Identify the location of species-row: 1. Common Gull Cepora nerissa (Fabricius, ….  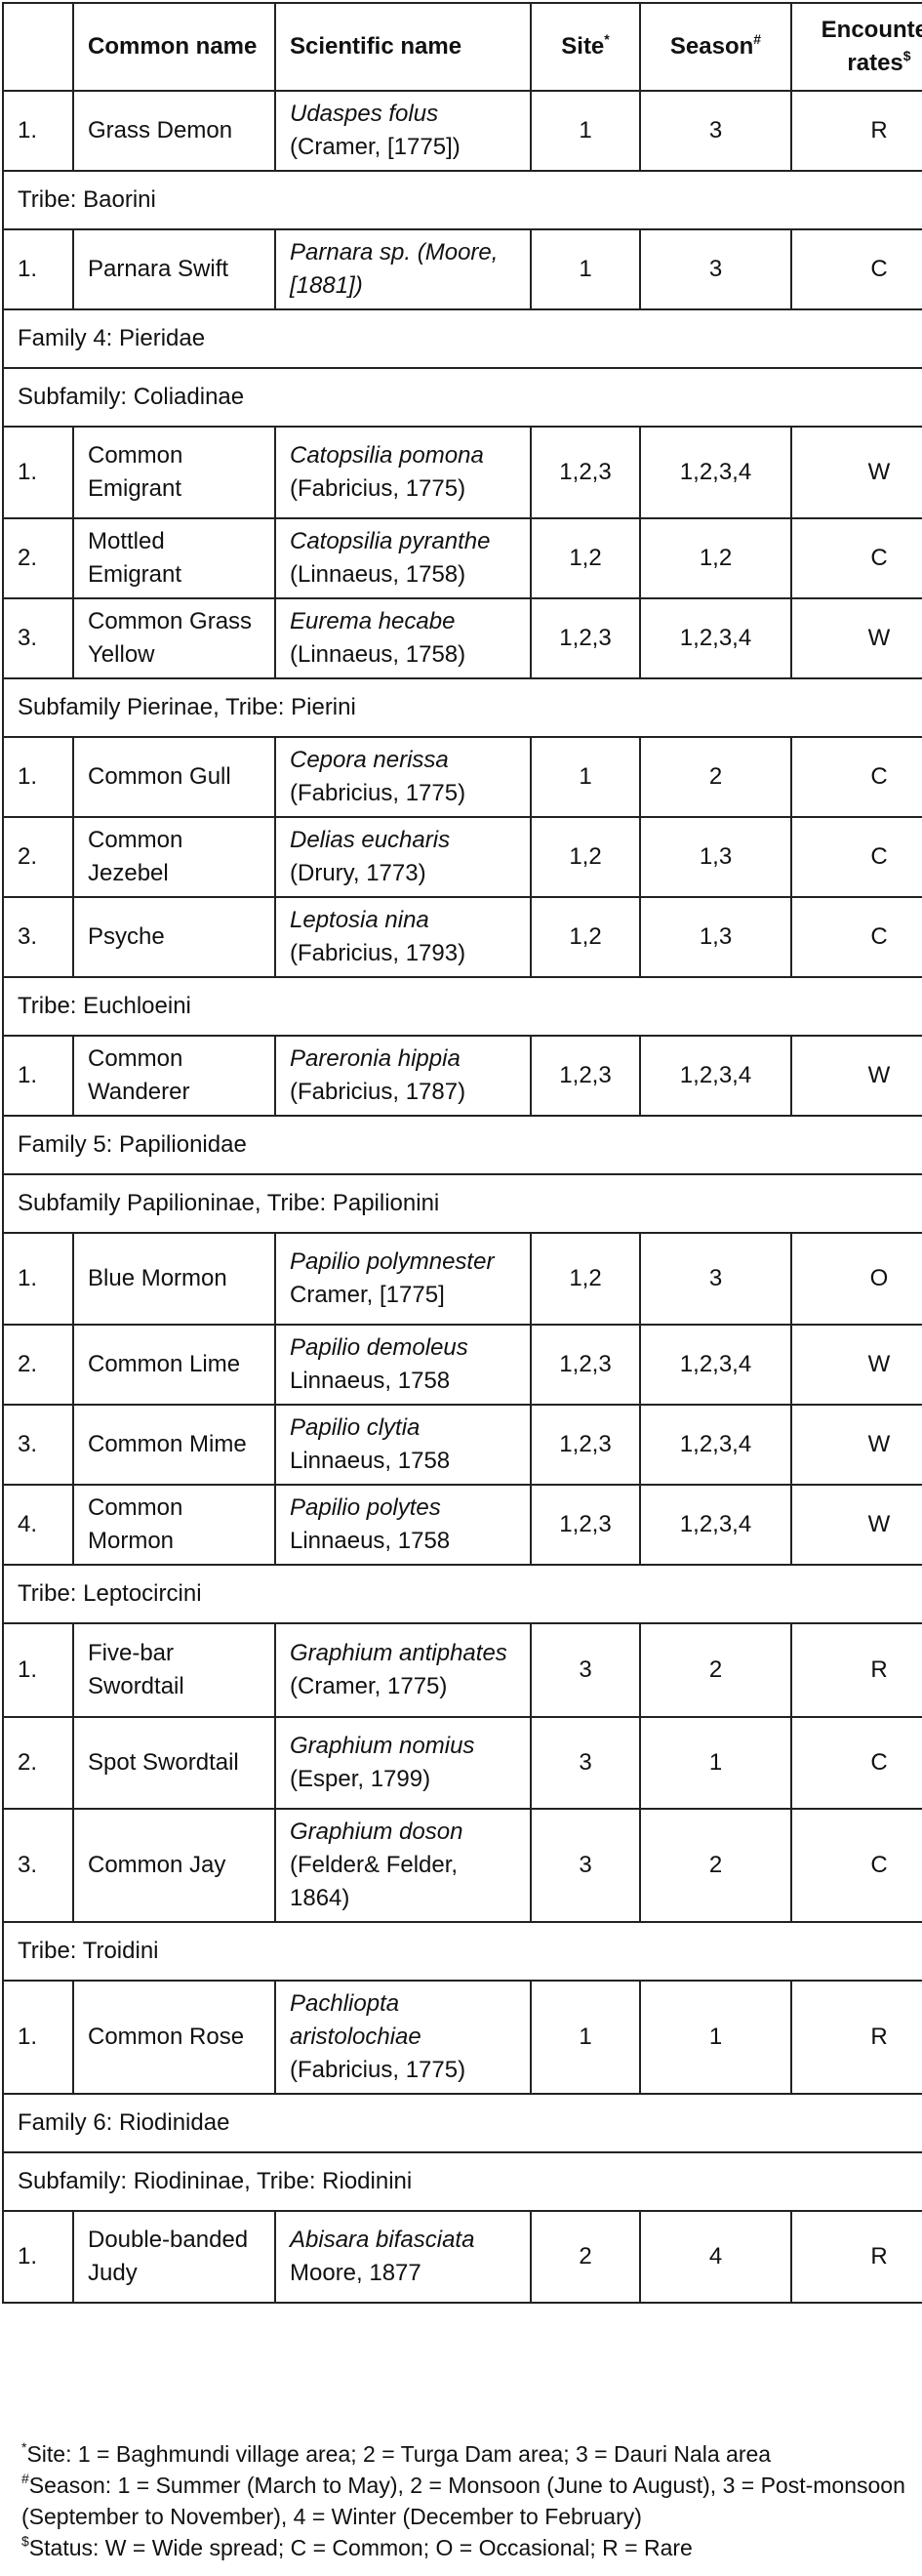
(462, 777).